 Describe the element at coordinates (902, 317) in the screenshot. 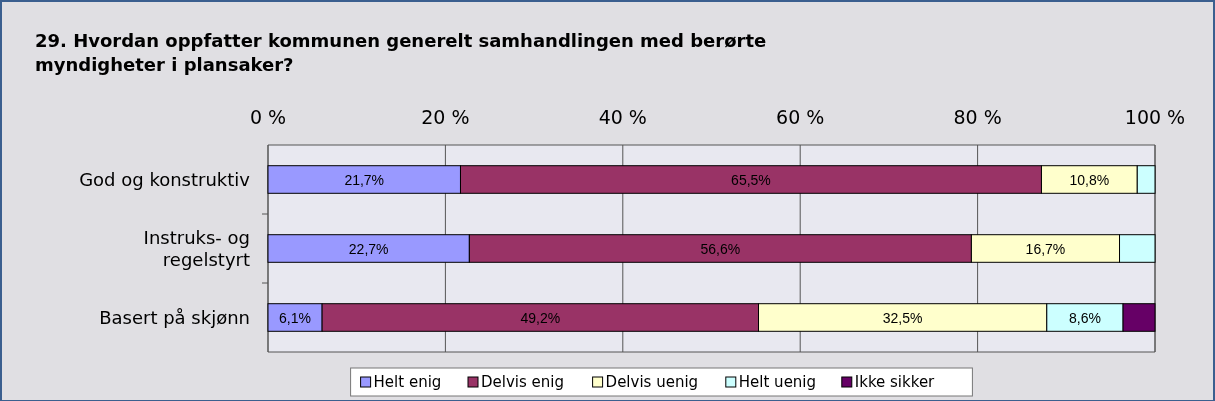

I see `data-label: 32,5%` at that location.